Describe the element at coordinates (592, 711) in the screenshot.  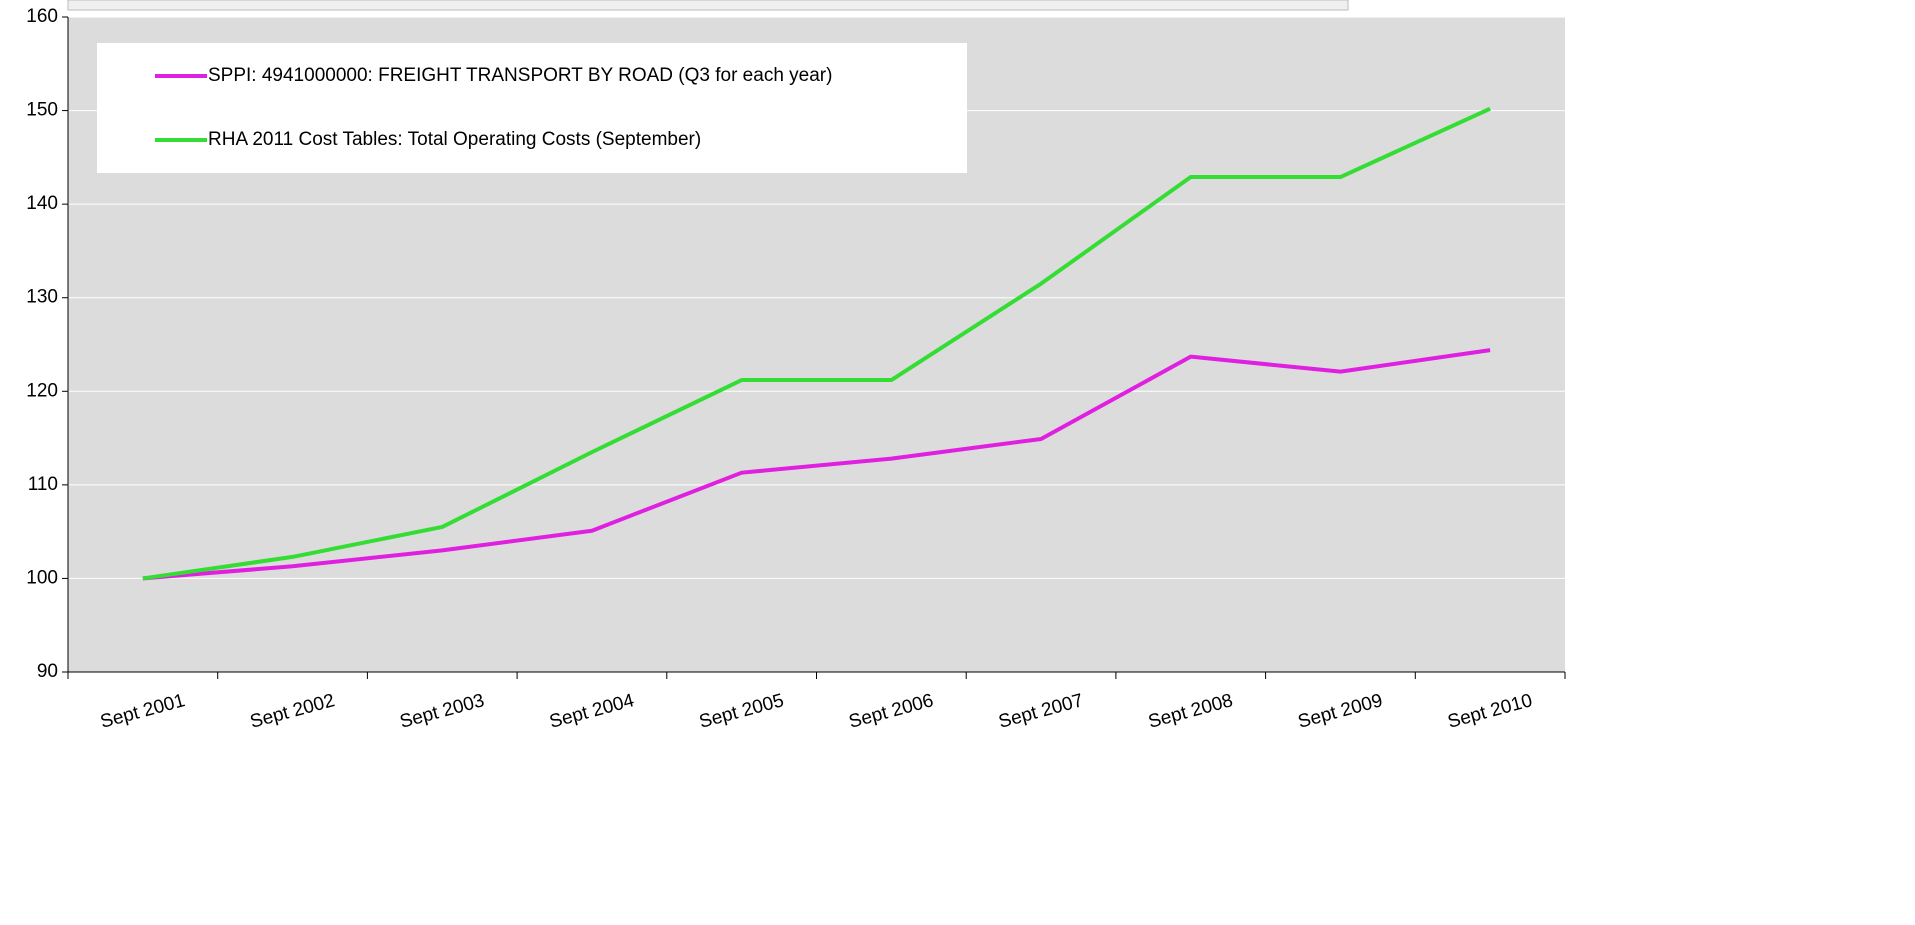
I see `x-tick-label: Sept 2004` at that location.